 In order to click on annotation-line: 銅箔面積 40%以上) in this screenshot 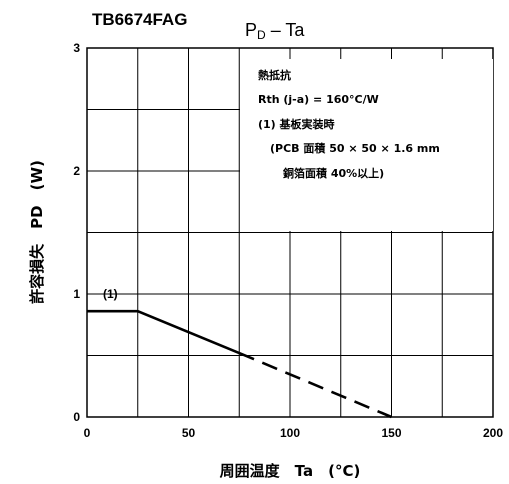, I will do `click(333, 173)`.